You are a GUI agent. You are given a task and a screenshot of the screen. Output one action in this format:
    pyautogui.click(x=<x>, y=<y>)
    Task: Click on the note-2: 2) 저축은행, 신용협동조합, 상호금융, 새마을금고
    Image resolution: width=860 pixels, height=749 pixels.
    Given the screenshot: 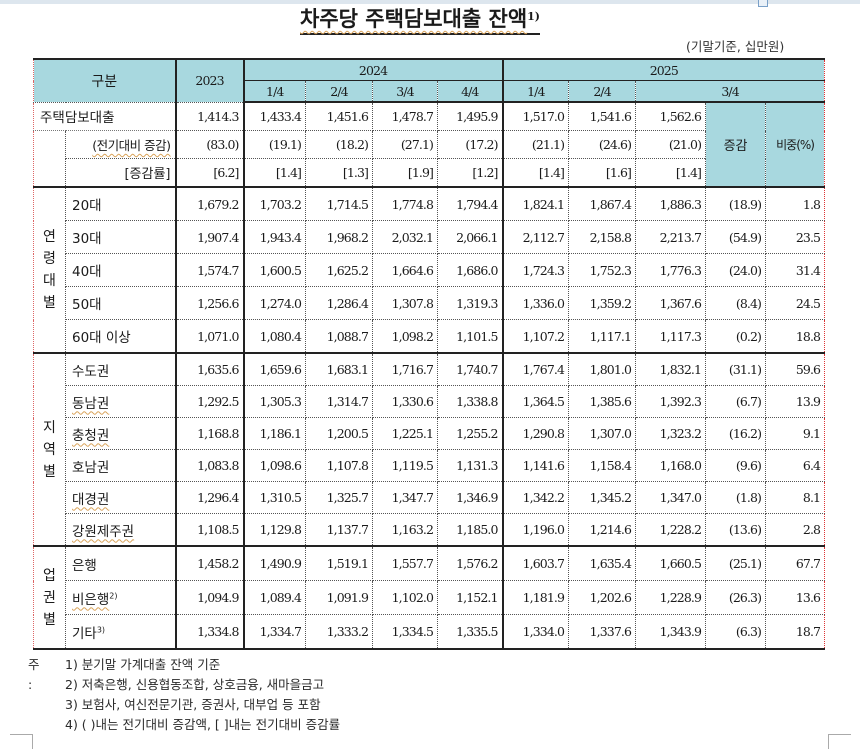 What is the action you would take?
    pyautogui.click(x=195, y=684)
    